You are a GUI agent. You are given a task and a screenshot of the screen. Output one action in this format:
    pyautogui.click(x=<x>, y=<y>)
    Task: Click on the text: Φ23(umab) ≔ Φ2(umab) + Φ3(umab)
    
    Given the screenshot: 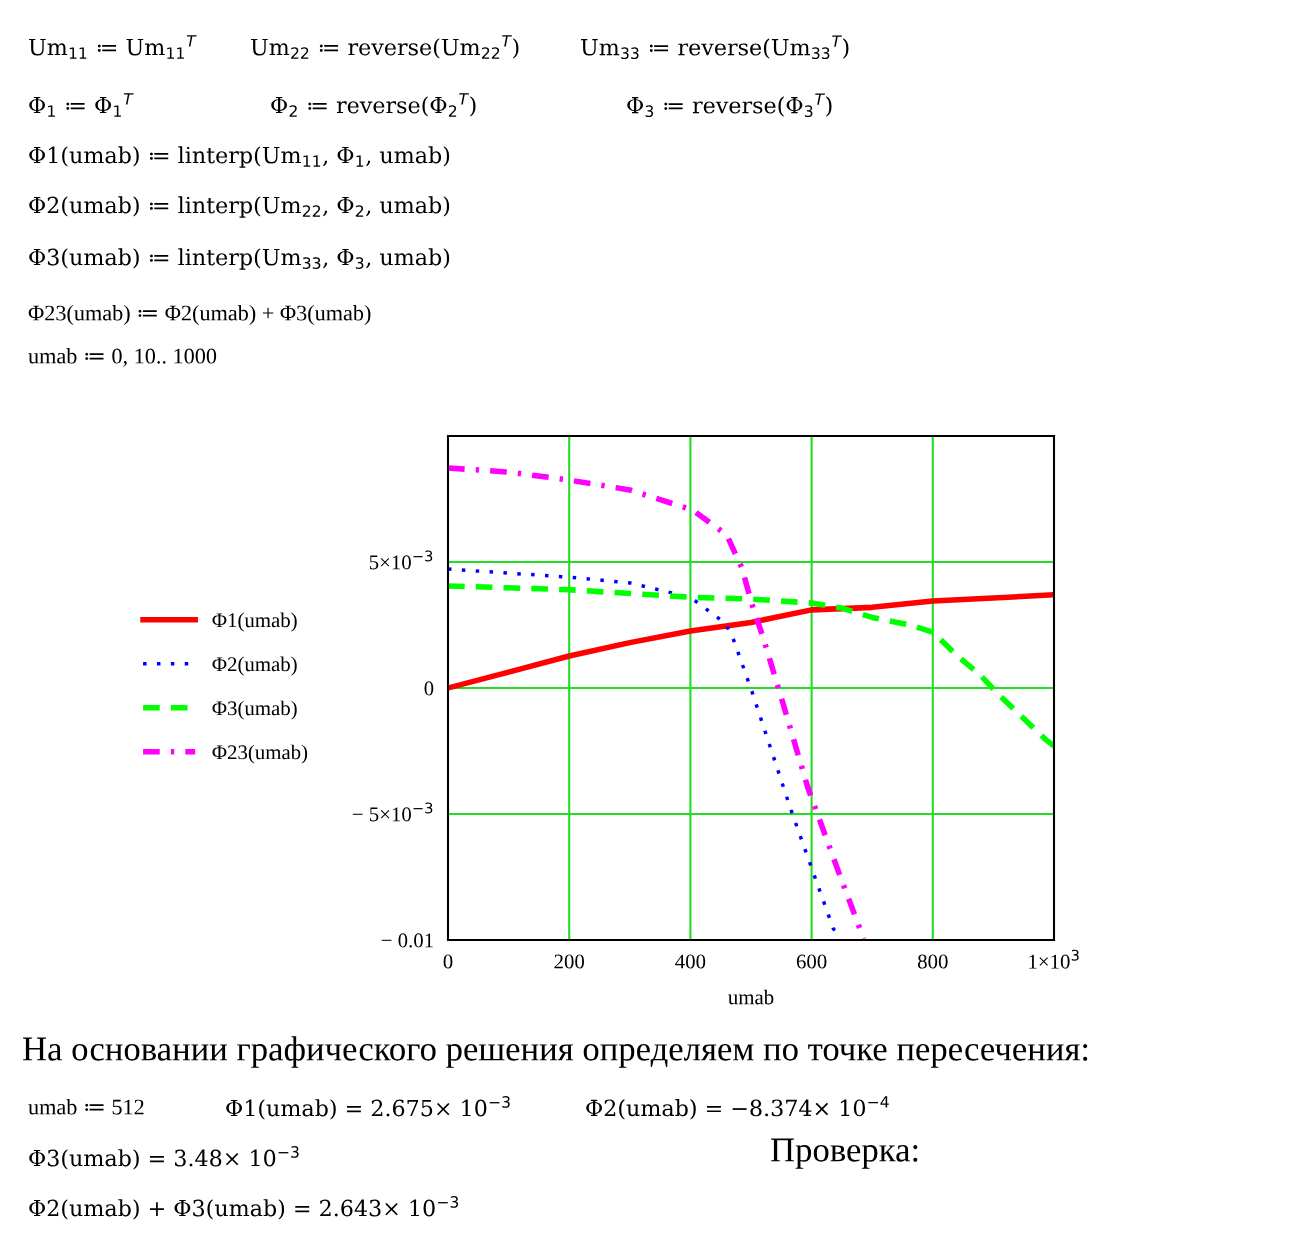 What is the action you would take?
    pyautogui.click(x=199, y=315)
    